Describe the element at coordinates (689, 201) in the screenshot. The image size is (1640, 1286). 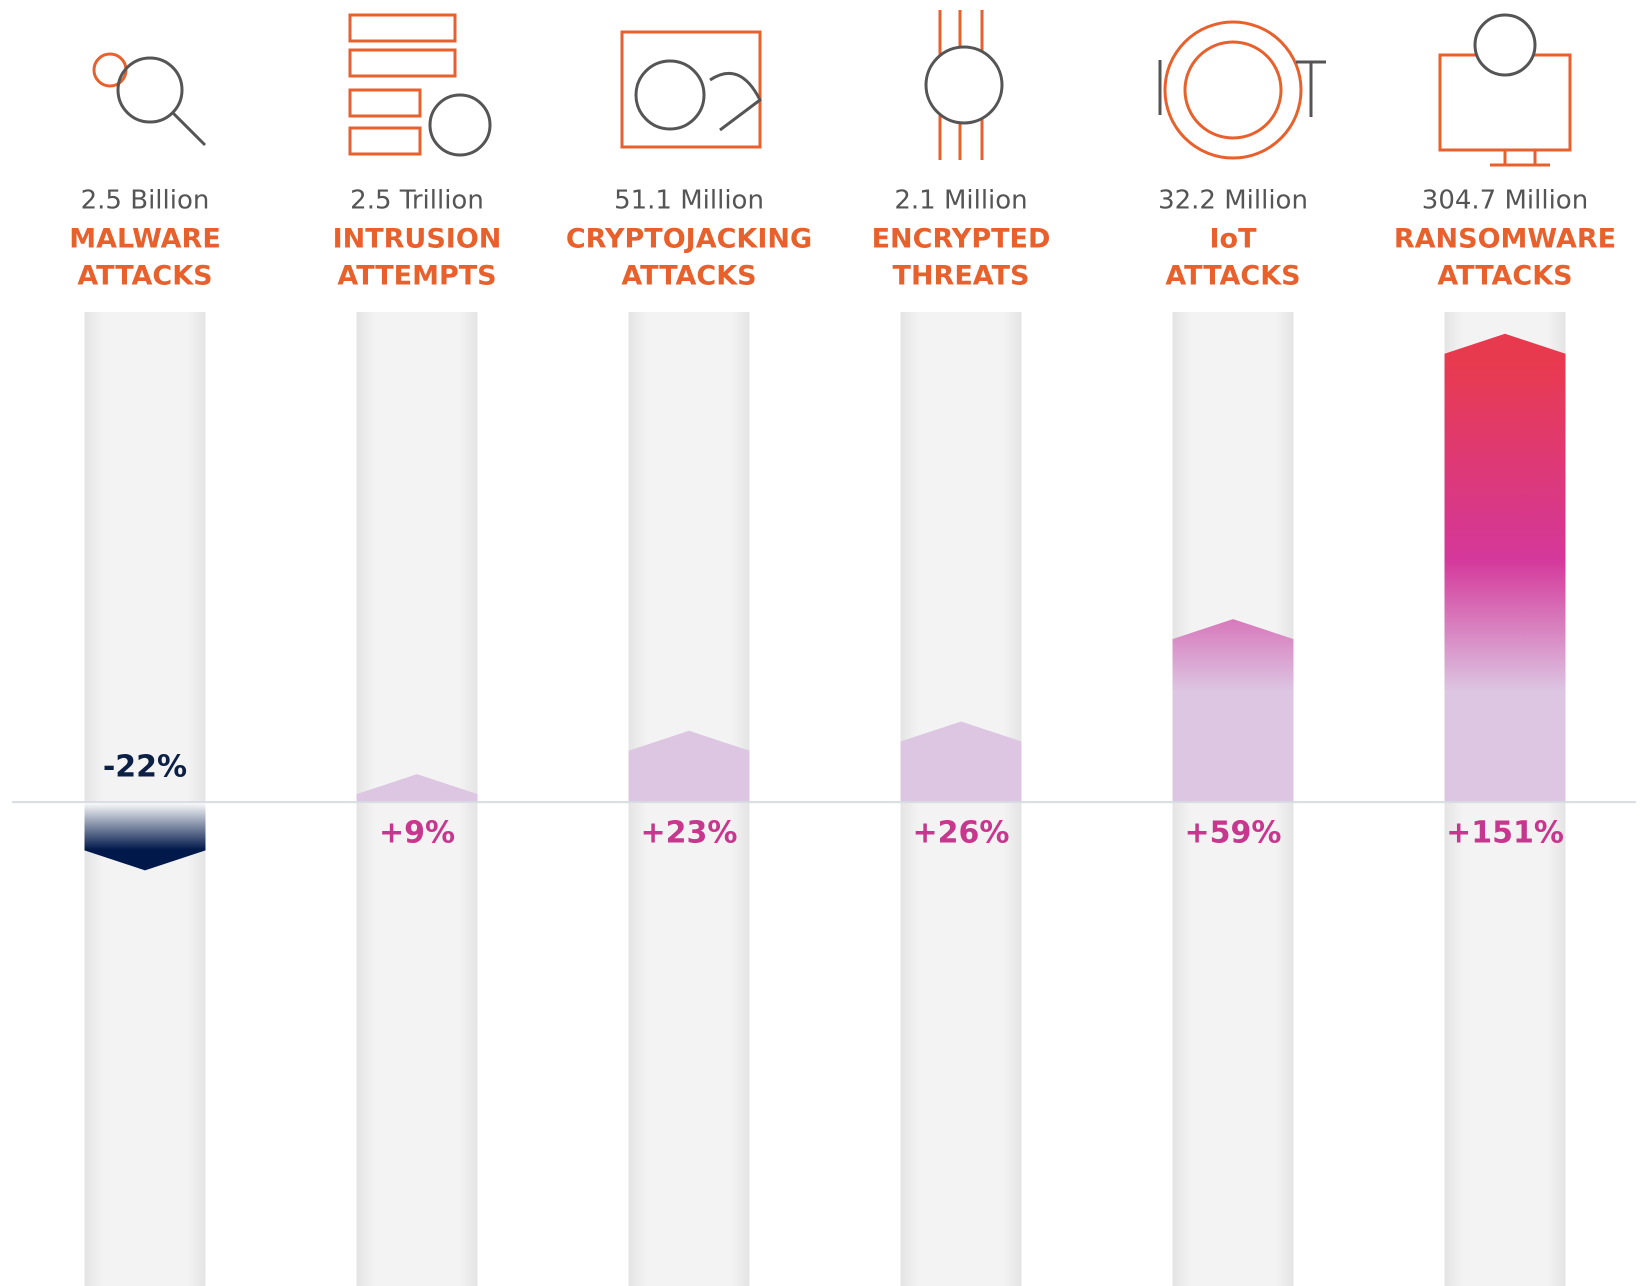
I see `count-label: 51.1 Million` at that location.